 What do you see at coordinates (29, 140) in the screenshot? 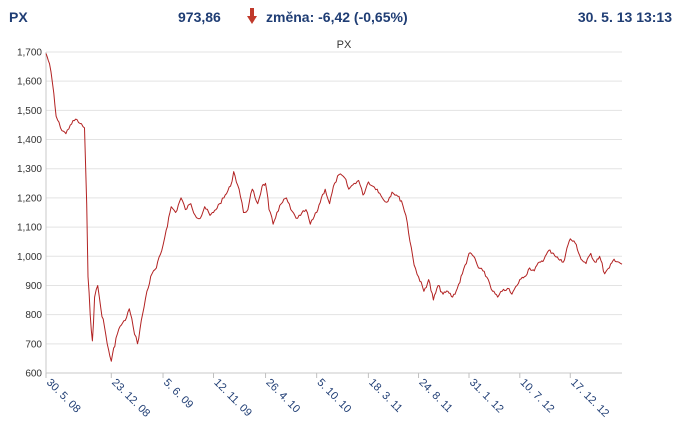
I see `y-tick-label: 1,400` at bounding box center [29, 140].